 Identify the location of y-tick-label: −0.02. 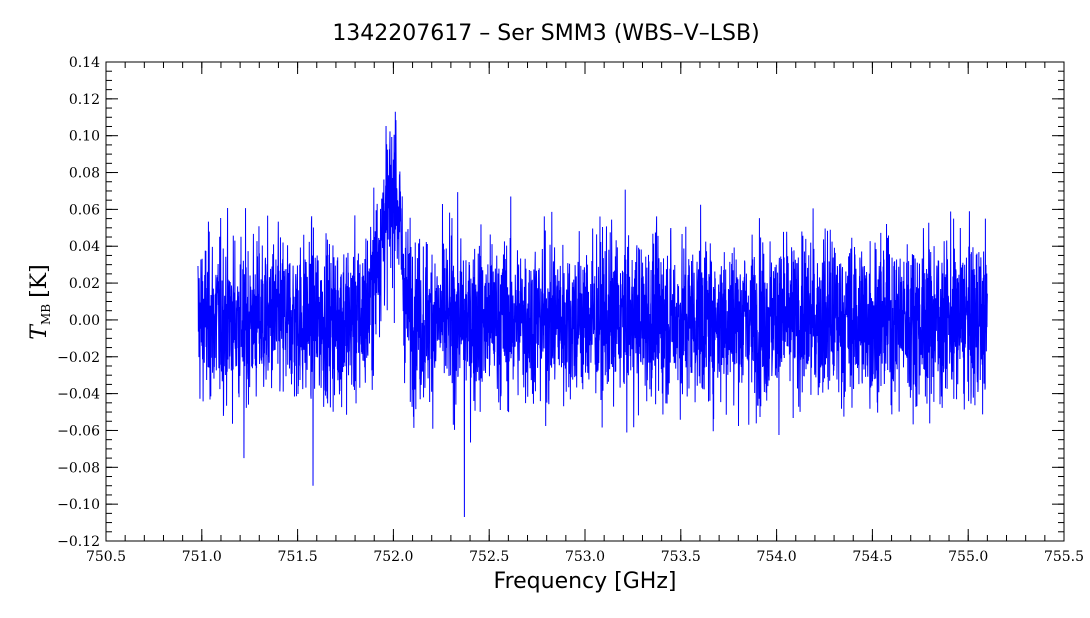
(78, 358).